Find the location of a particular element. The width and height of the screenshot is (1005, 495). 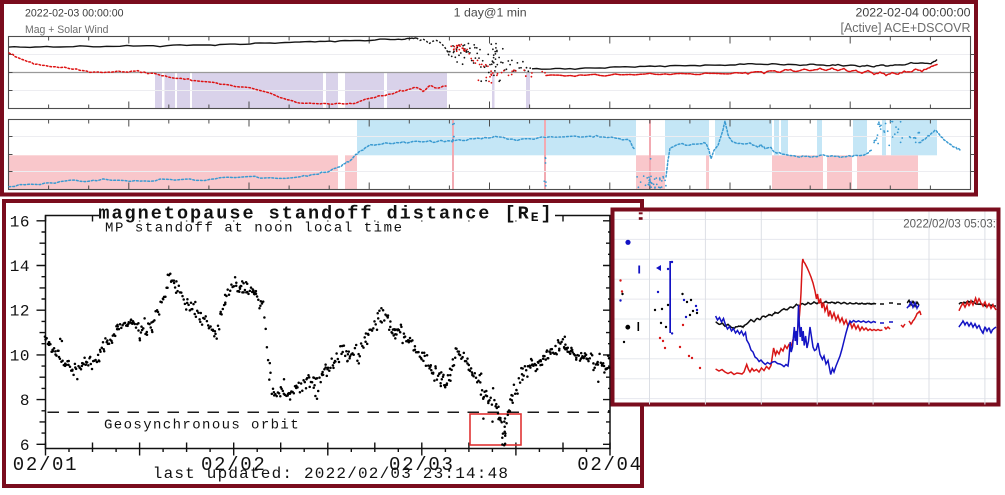

svg-text: 02/02 is located at coordinates (234, 465).